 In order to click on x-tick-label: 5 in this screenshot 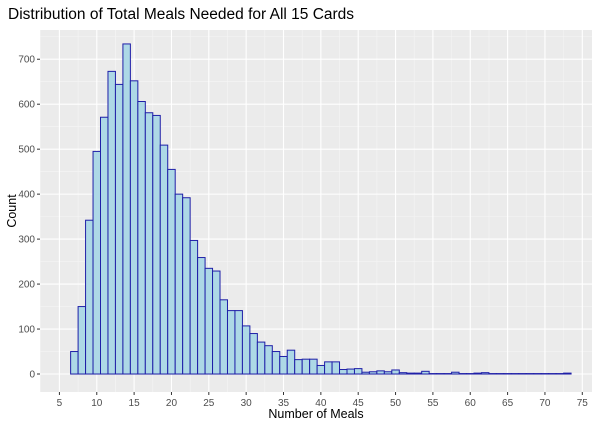, I will do `click(60, 403)`.